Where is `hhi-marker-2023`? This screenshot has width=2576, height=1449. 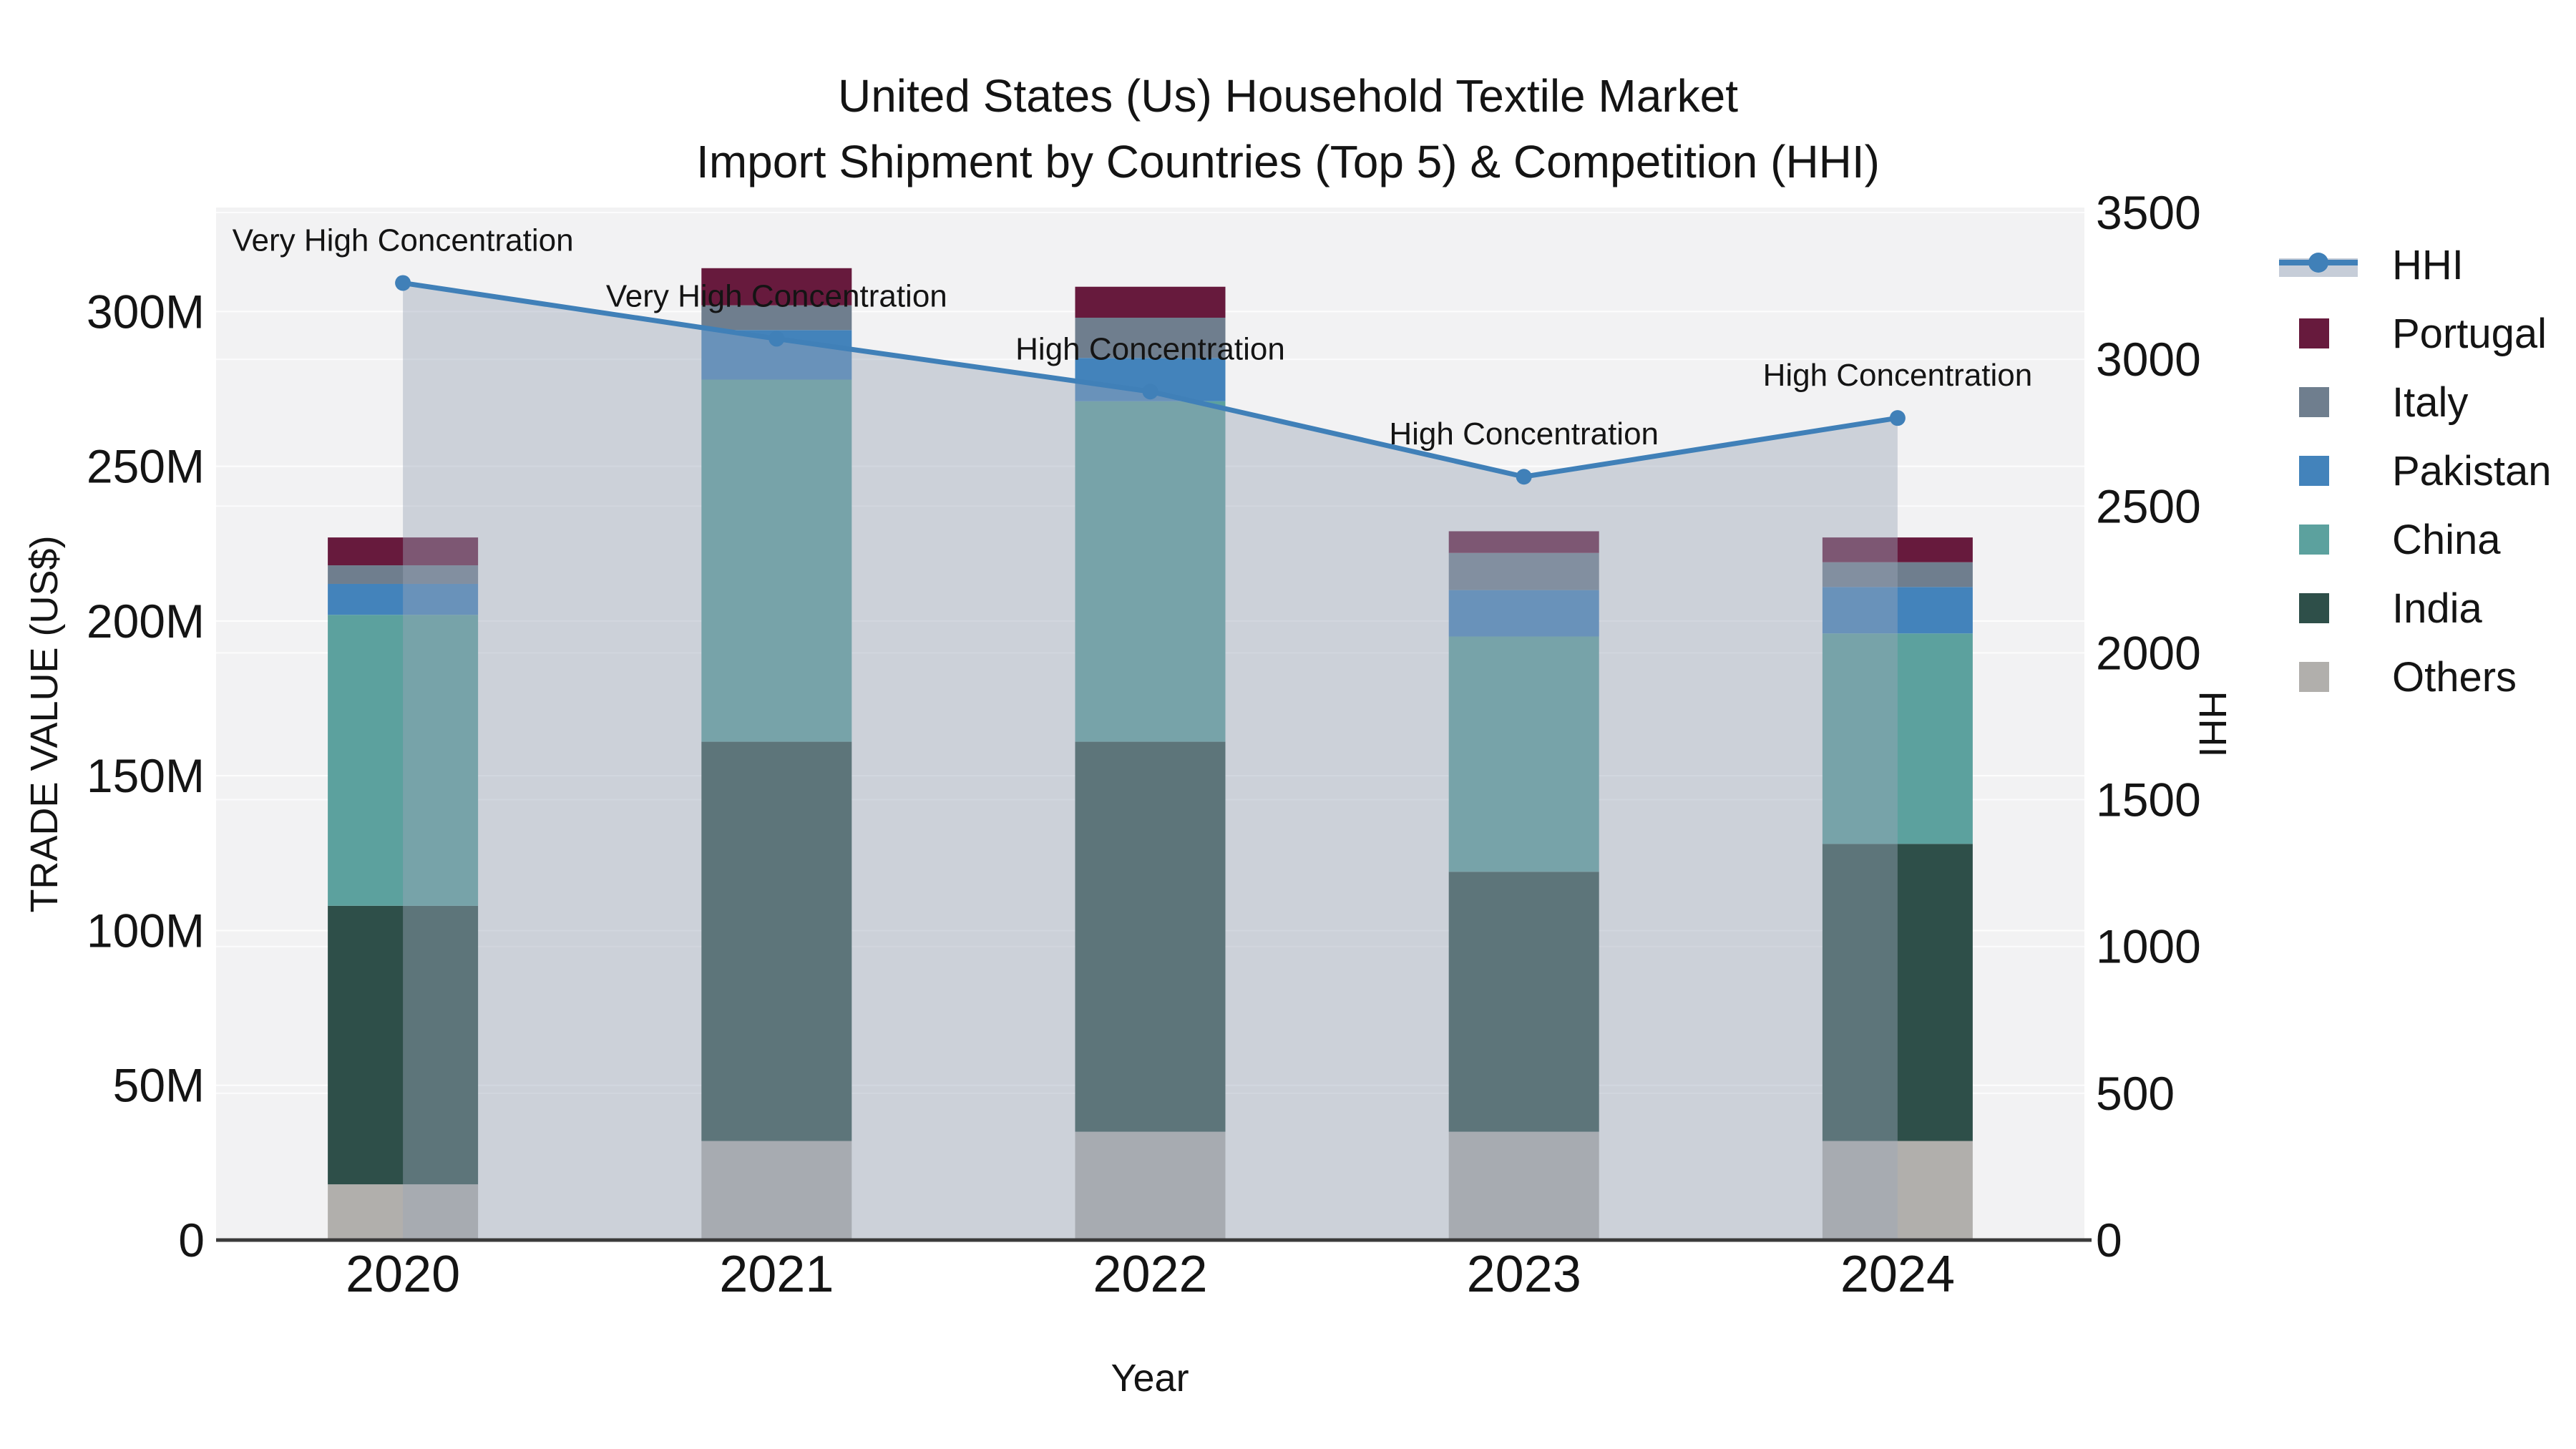
hhi-marker-2023 is located at coordinates (1524, 477).